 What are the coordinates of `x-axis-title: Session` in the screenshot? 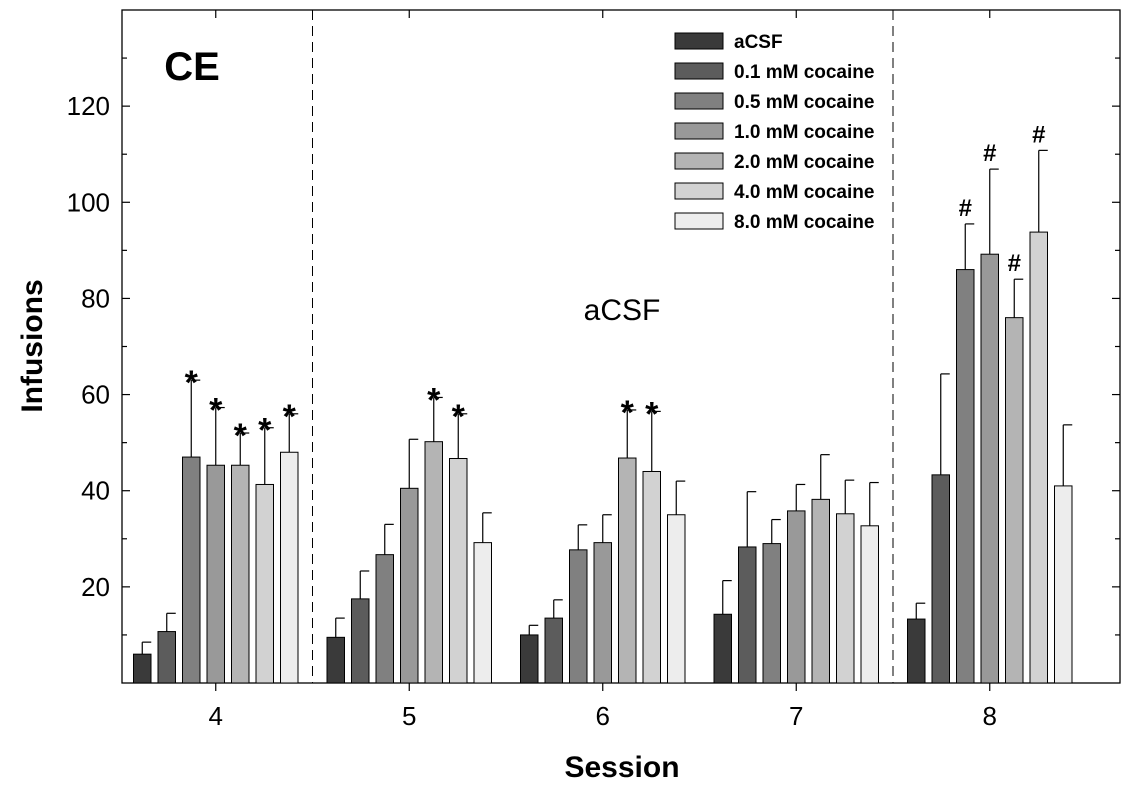 It's located at (621, 766).